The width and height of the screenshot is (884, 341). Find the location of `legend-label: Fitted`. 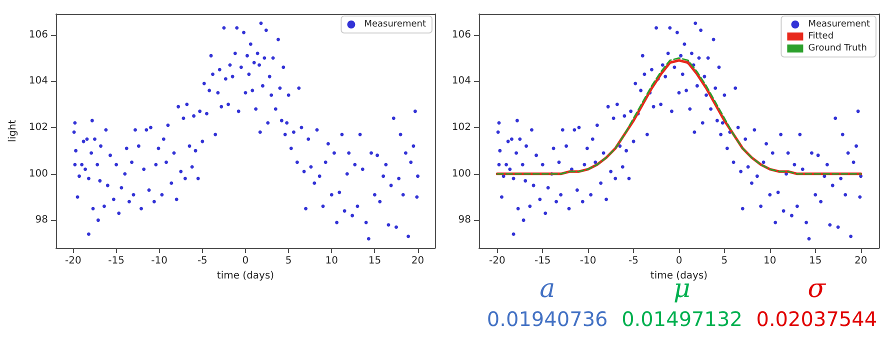

legend-label: Fitted is located at coordinates (821, 37).